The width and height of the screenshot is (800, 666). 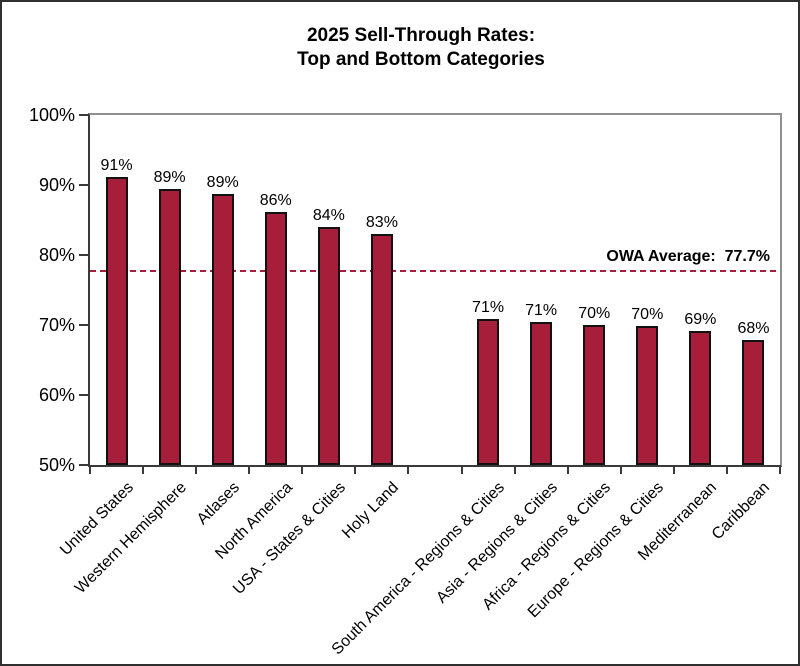 What do you see at coordinates (328, 215) in the screenshot?
I see `bar-value-label: 84%` at bounding box center [328, 215].